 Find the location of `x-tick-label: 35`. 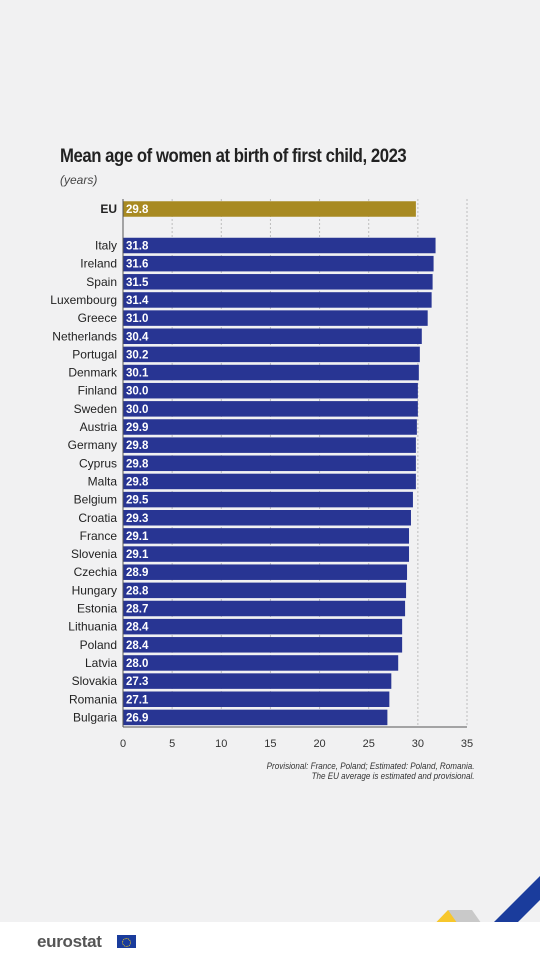

x-tick-label: 35 is located at coordinates (467, 744).